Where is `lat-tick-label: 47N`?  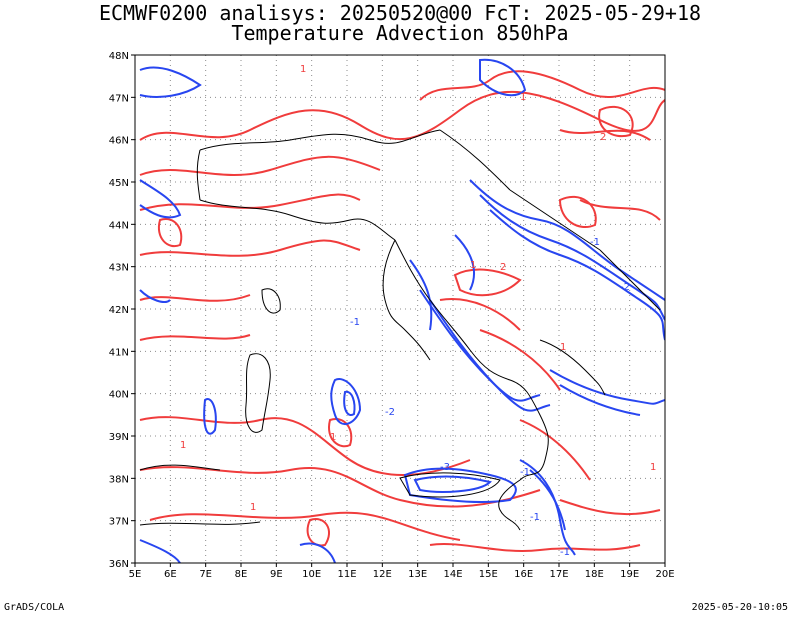 lat-tick-label: 47N is located at coordinates (119, 98).